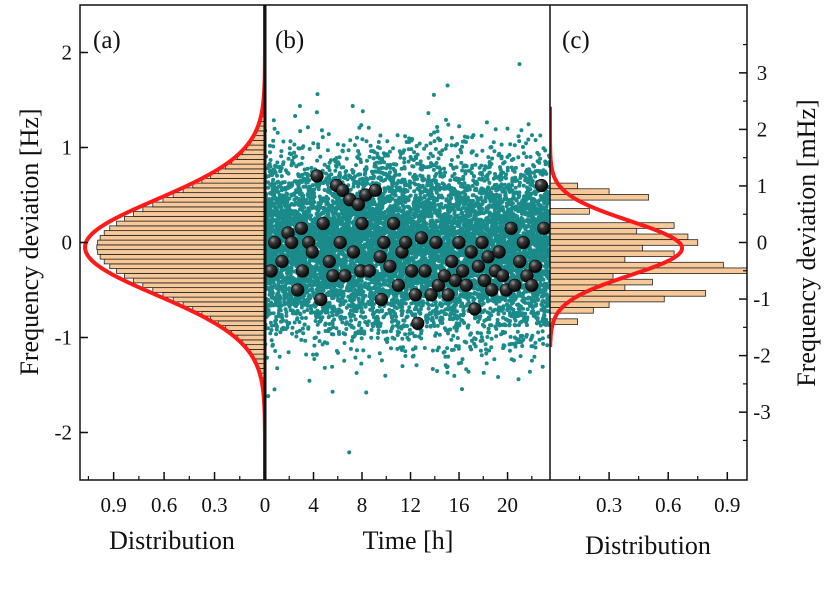 This screenshot has width=830, height=589. What do you see at coordinates (29, 241) in the screenshot?
I see `panel-a-ylabel: Frequency deviation [Hz]` at bounding box center [29, 241].